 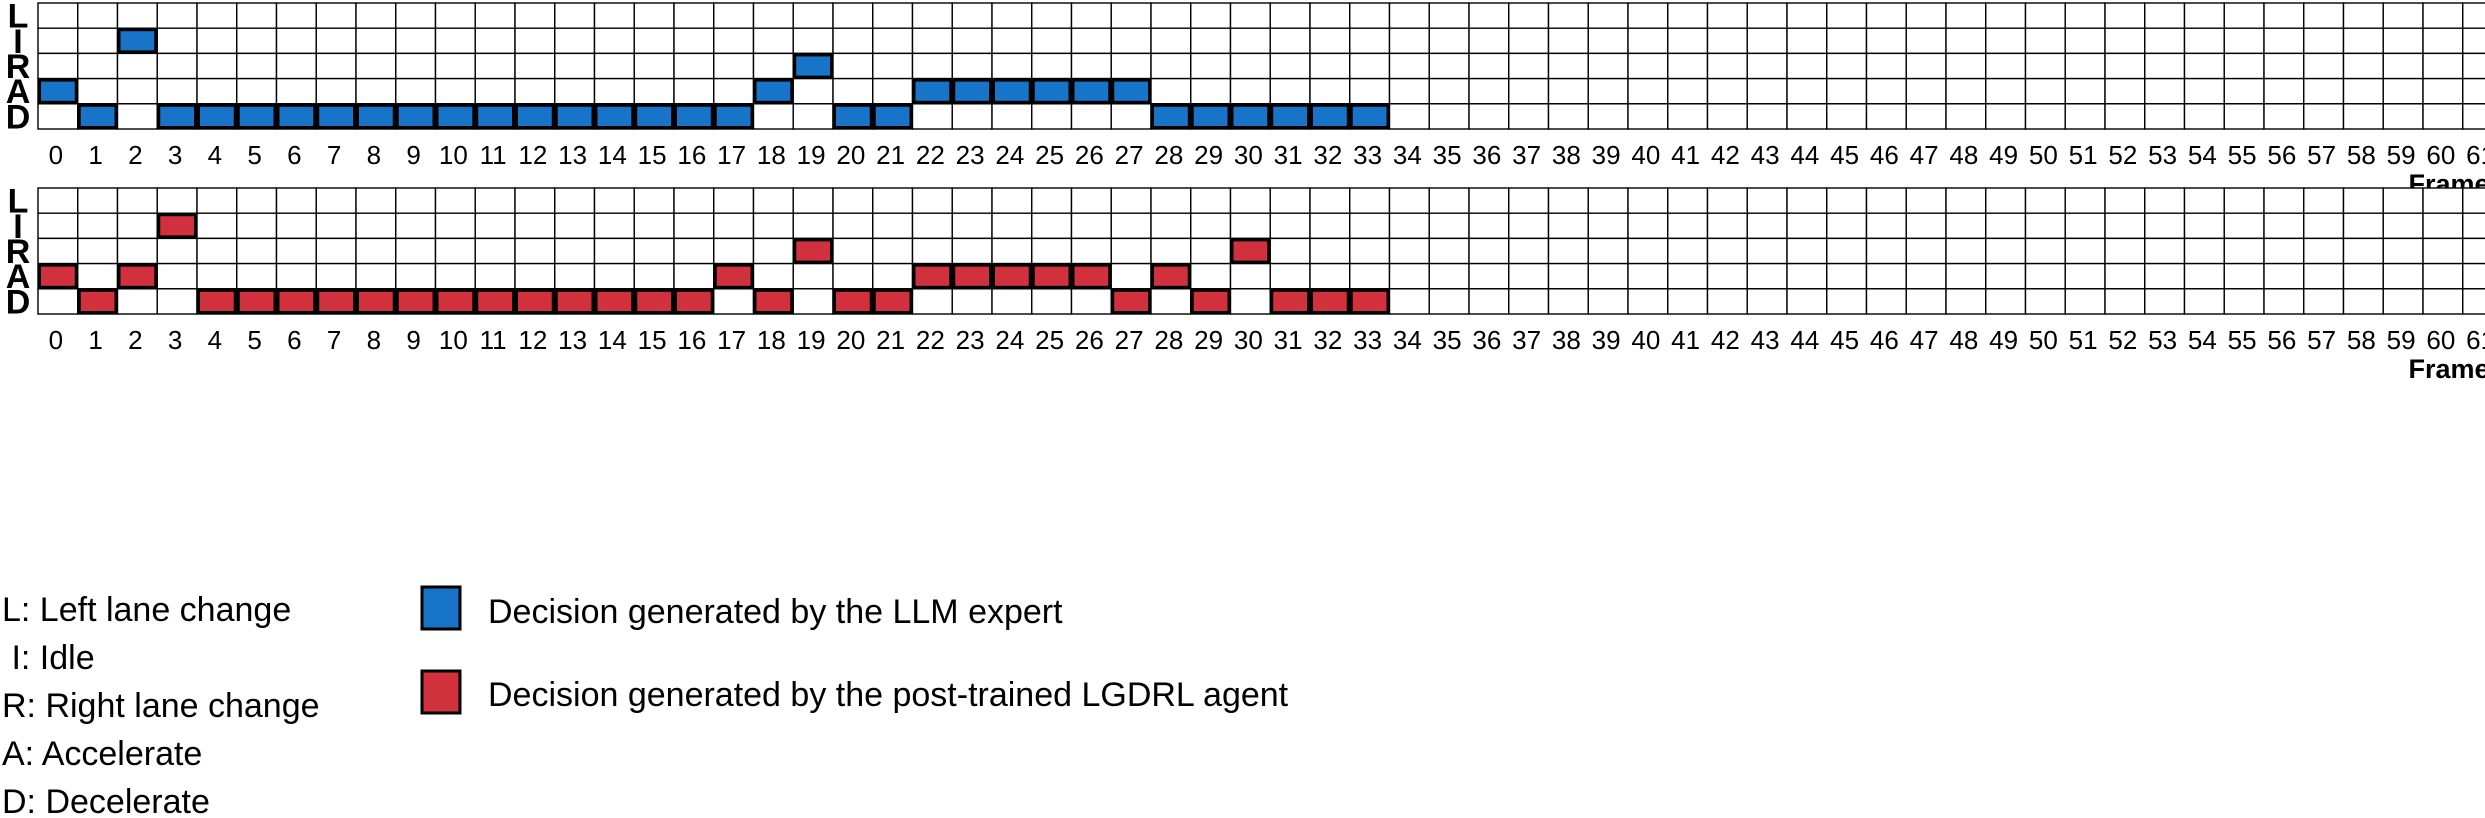 What do you see at coordinates (18, 117) in the screenshot?
I see `llm-row-label-D: D` at bounding box center [18, 117].